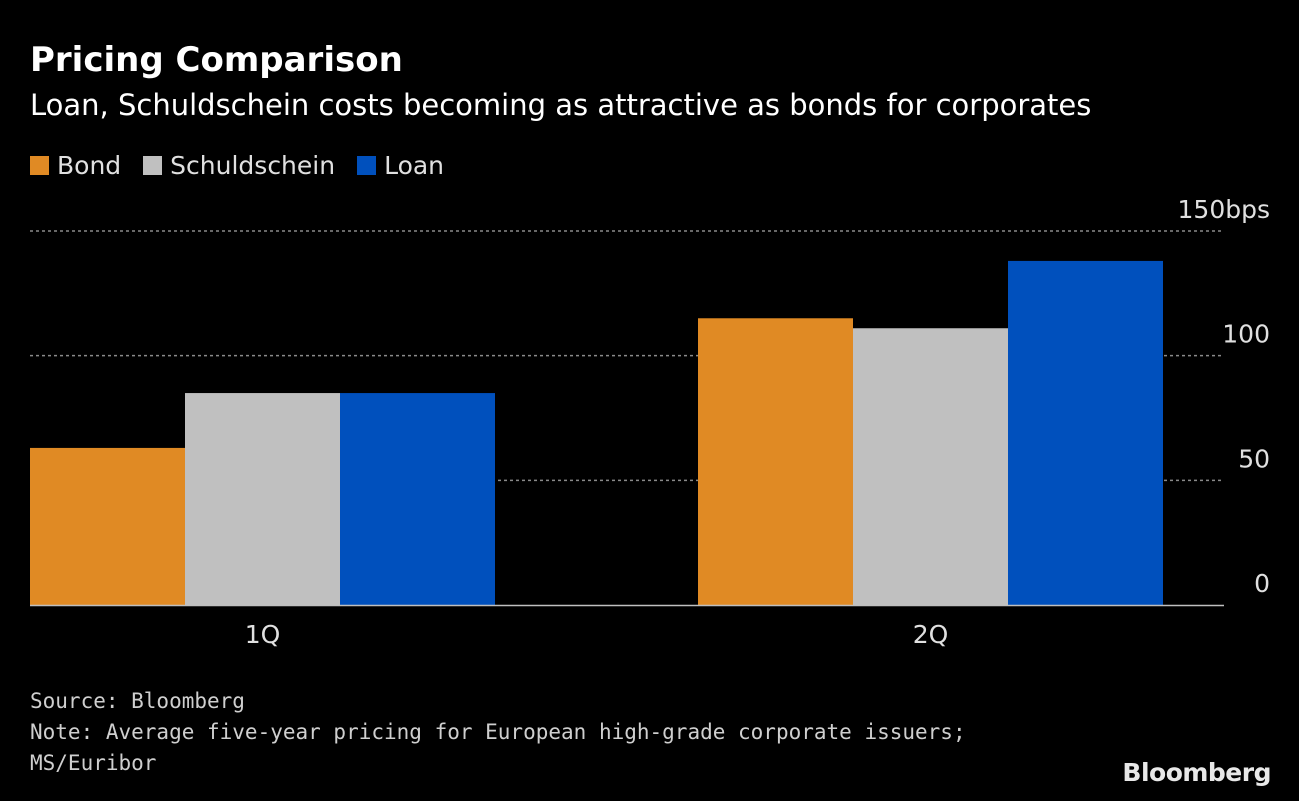 This screenshot has width=1299, height=801. I want to click on legend: Bond Schuldschein Loan, so click(248, 165).